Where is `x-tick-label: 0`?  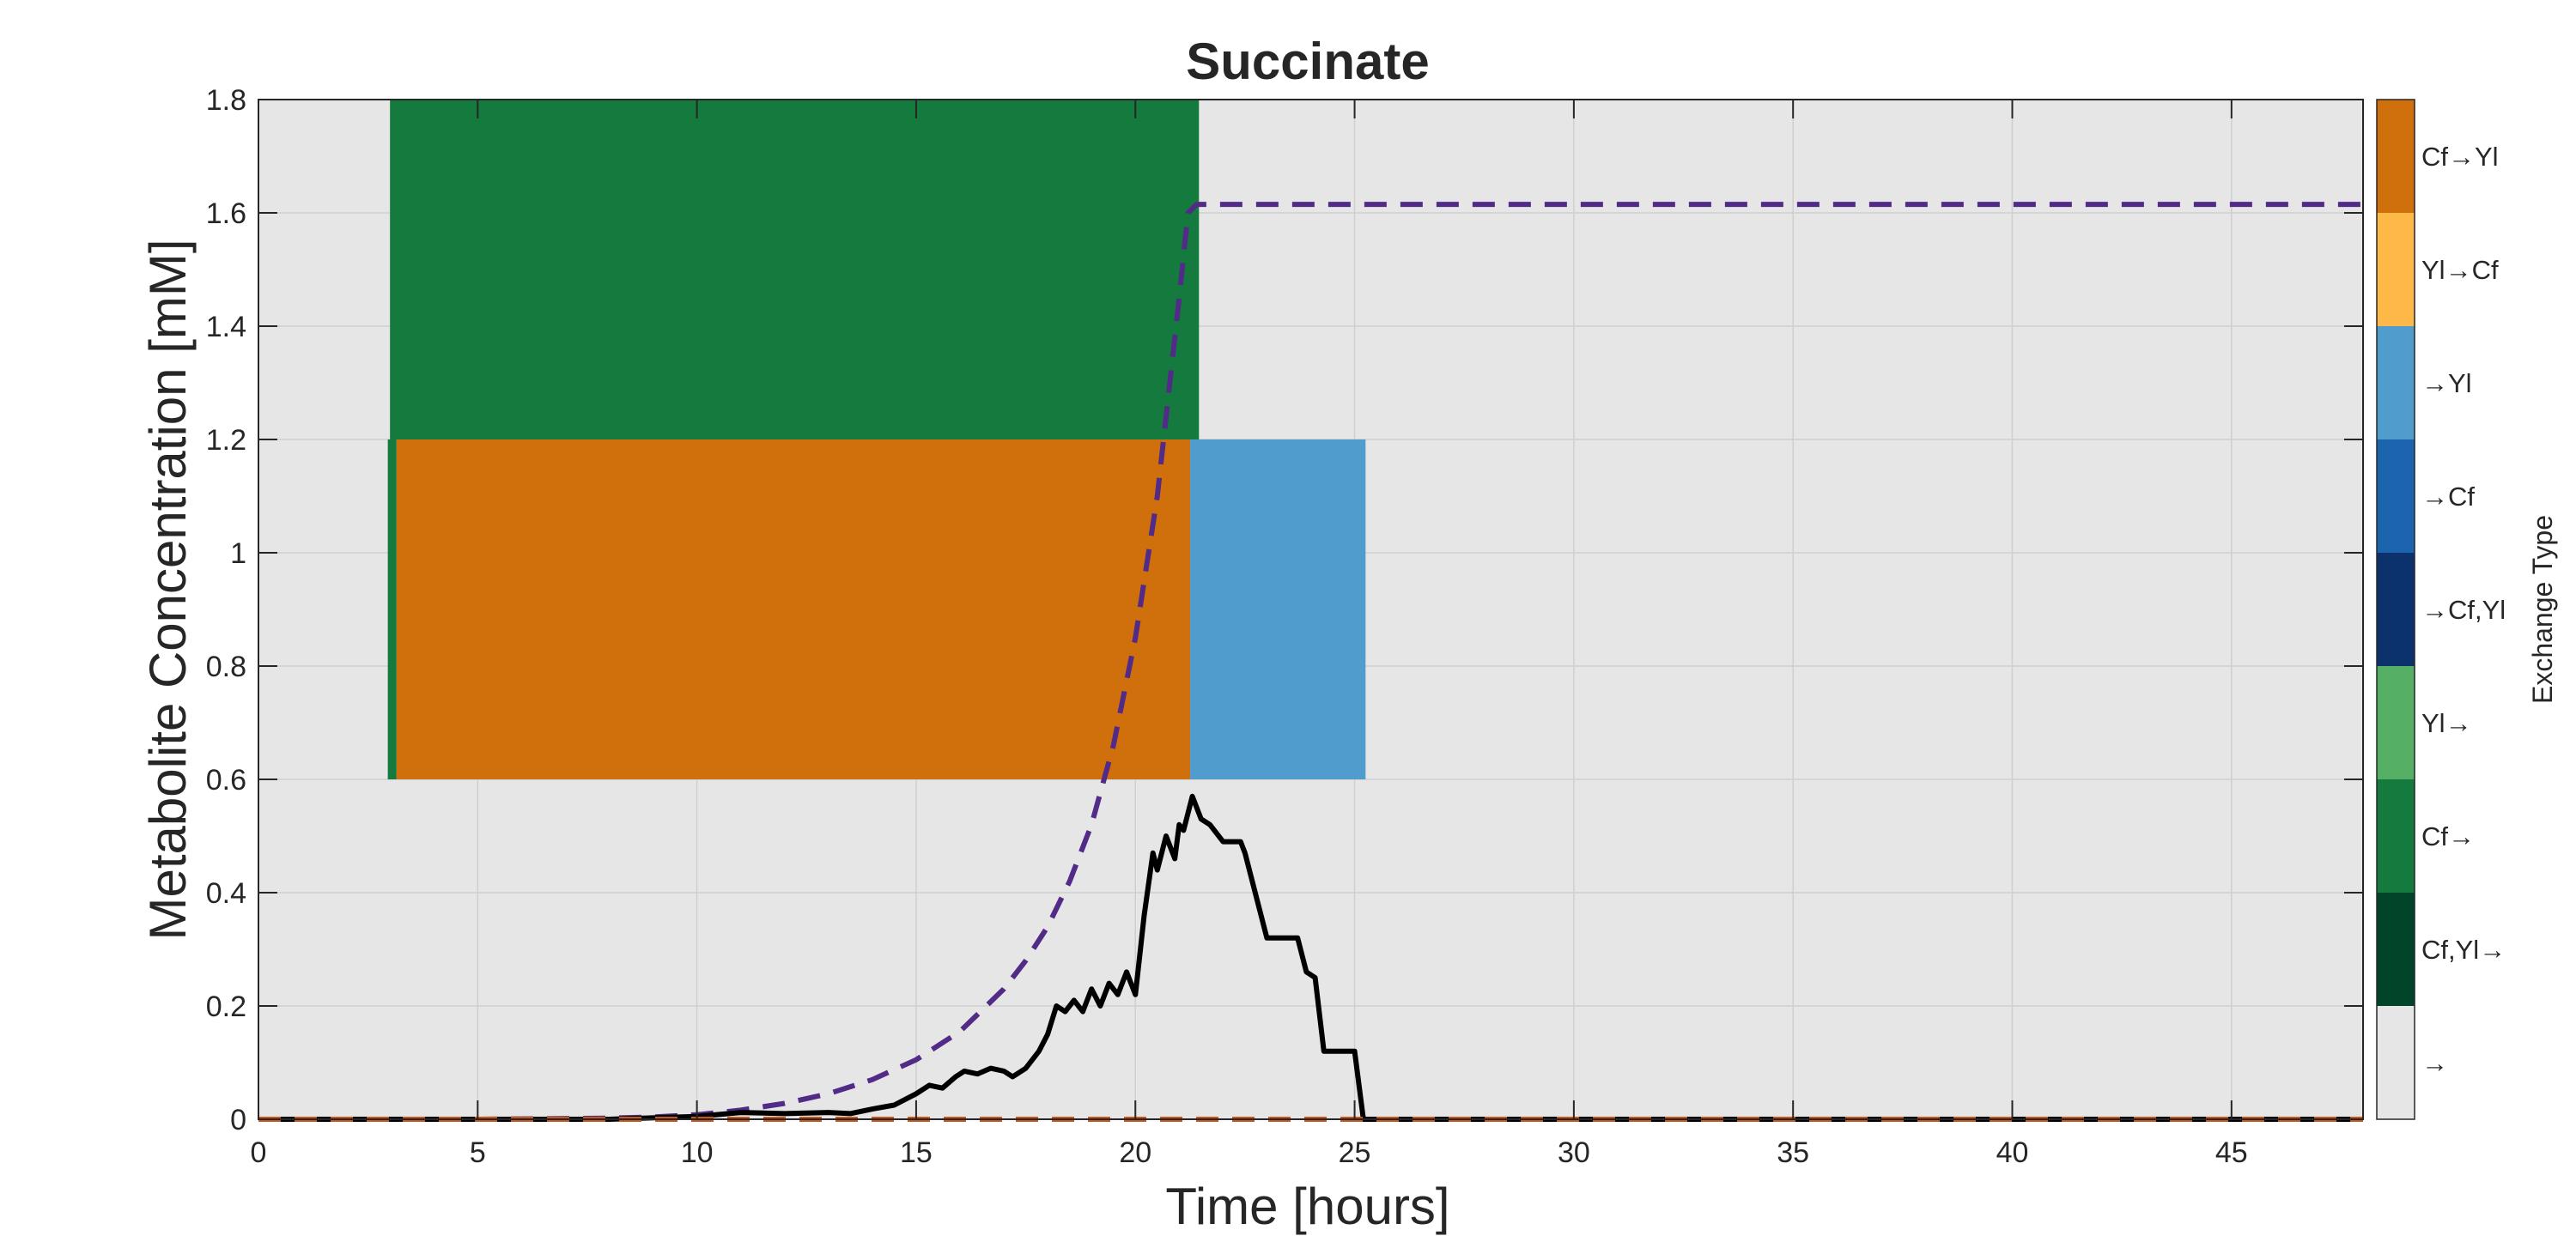
x-tick-label: 0 is located at coordinates (259, 1152).